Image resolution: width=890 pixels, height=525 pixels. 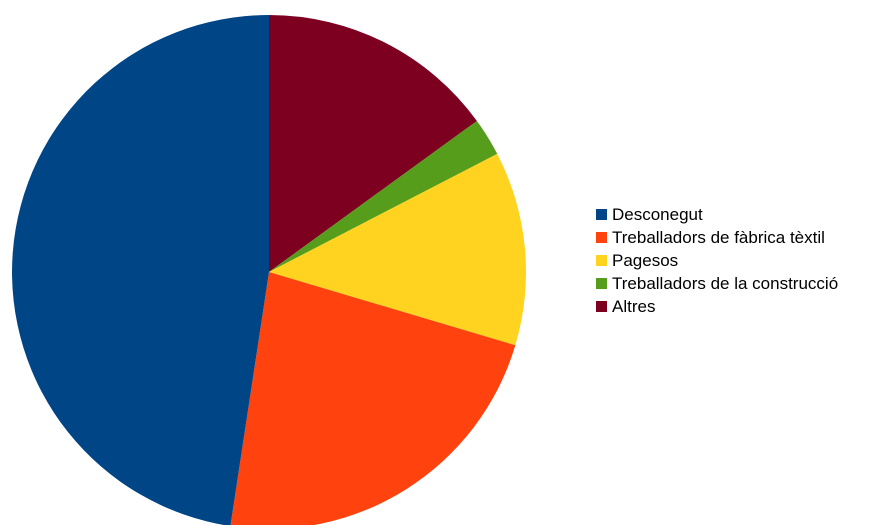 I want to click on legend-label-treballadors-construccio: Treballadors de la construcció, so click(x=725, y=283).